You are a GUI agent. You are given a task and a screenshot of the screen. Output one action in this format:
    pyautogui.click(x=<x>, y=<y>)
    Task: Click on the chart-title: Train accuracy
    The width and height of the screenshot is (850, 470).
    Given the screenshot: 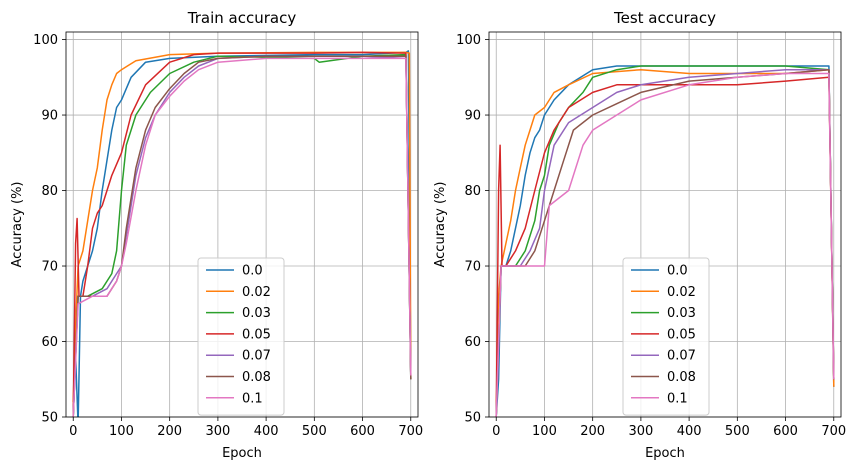 What is the action you would take?
    pyautogui.click(x=242, y=18)
    